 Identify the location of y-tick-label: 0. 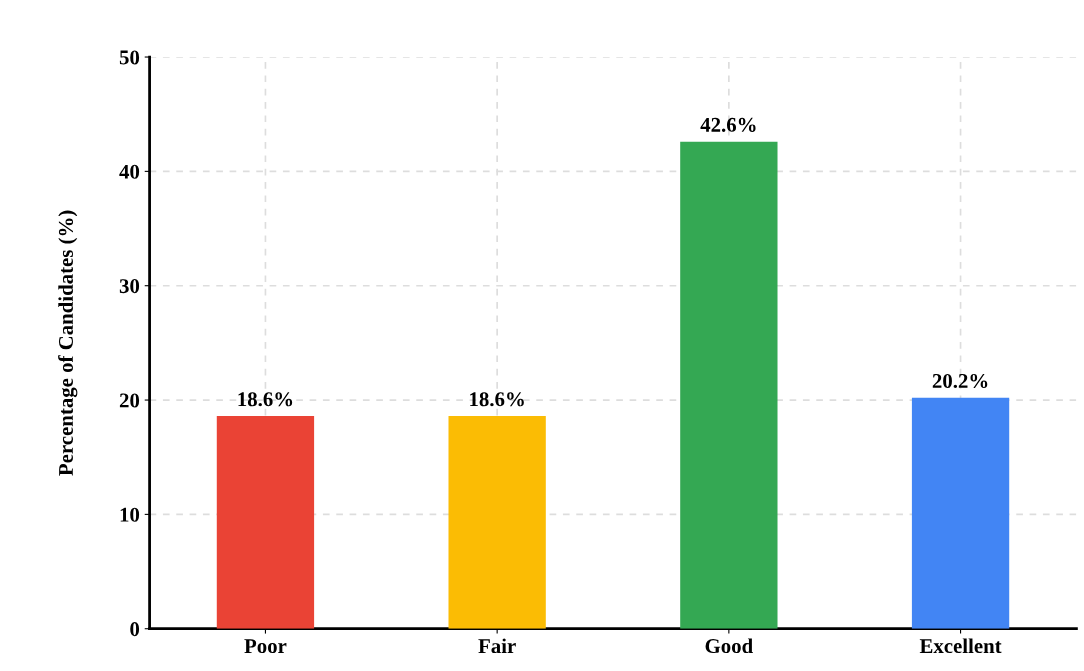
(135, 629).